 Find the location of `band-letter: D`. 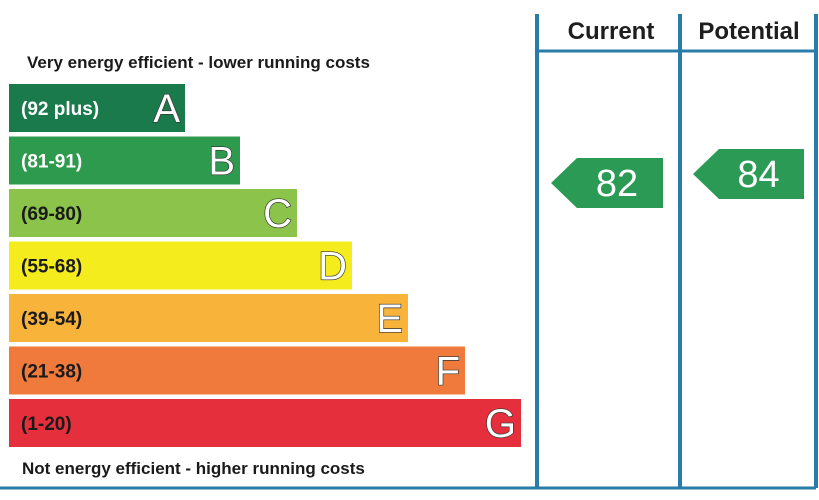

band-letter: D is located at coordinates (332, 267).